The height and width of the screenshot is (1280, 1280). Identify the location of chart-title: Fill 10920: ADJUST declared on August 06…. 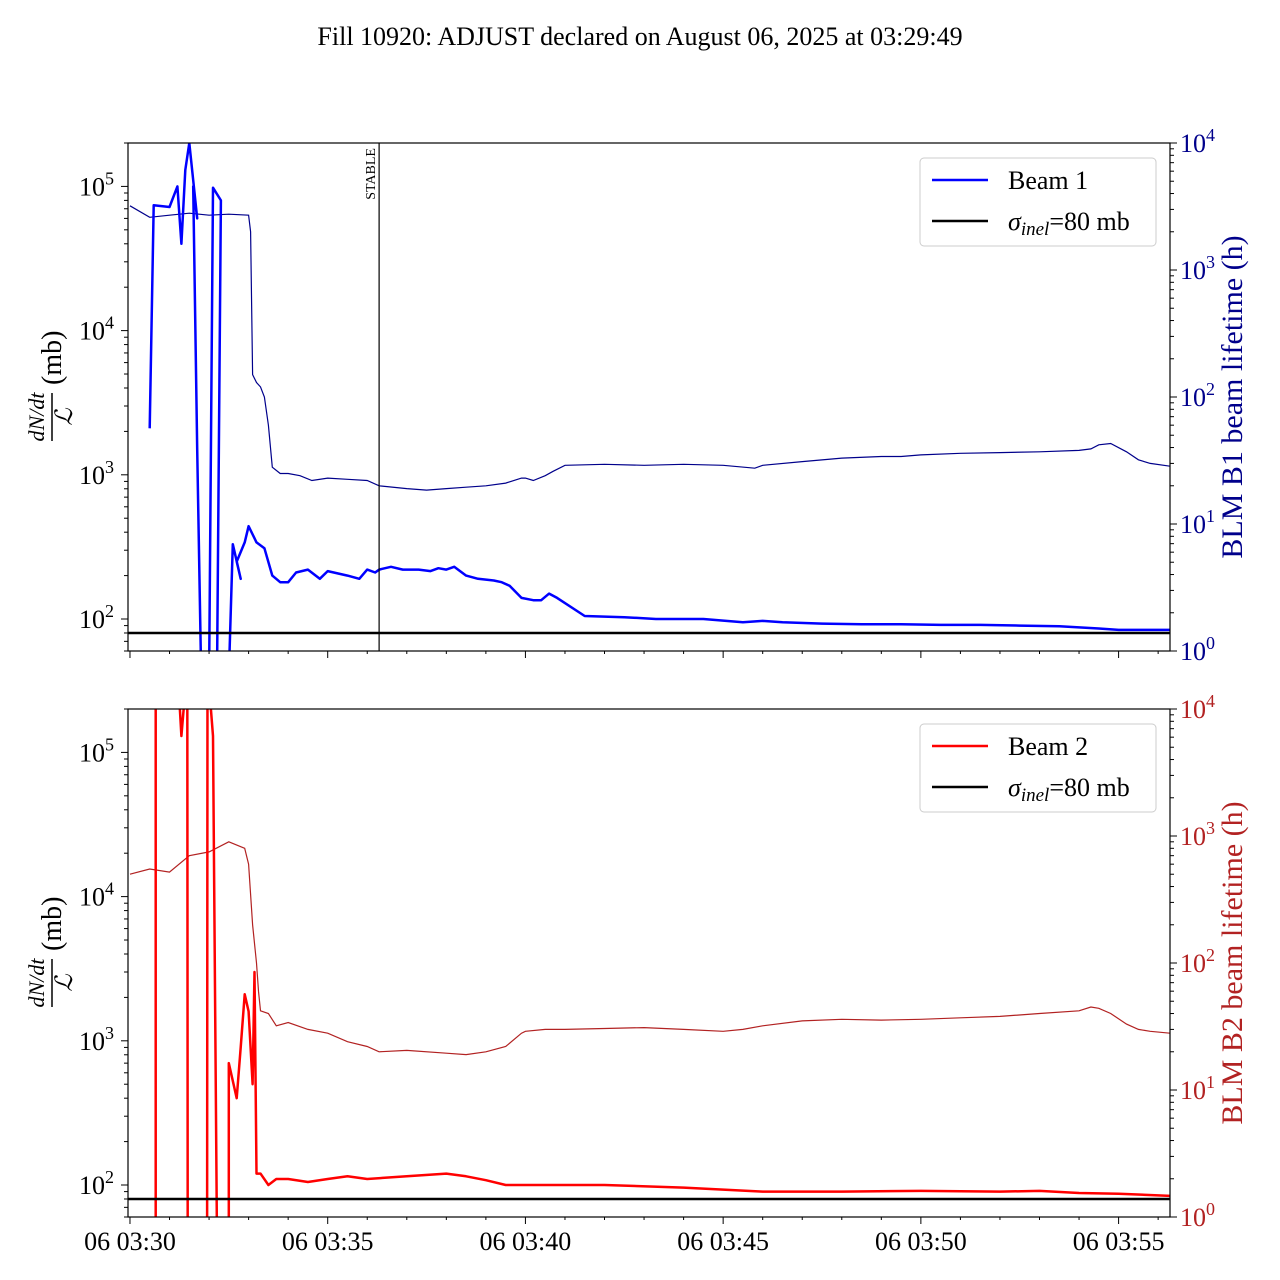
(639, 36).